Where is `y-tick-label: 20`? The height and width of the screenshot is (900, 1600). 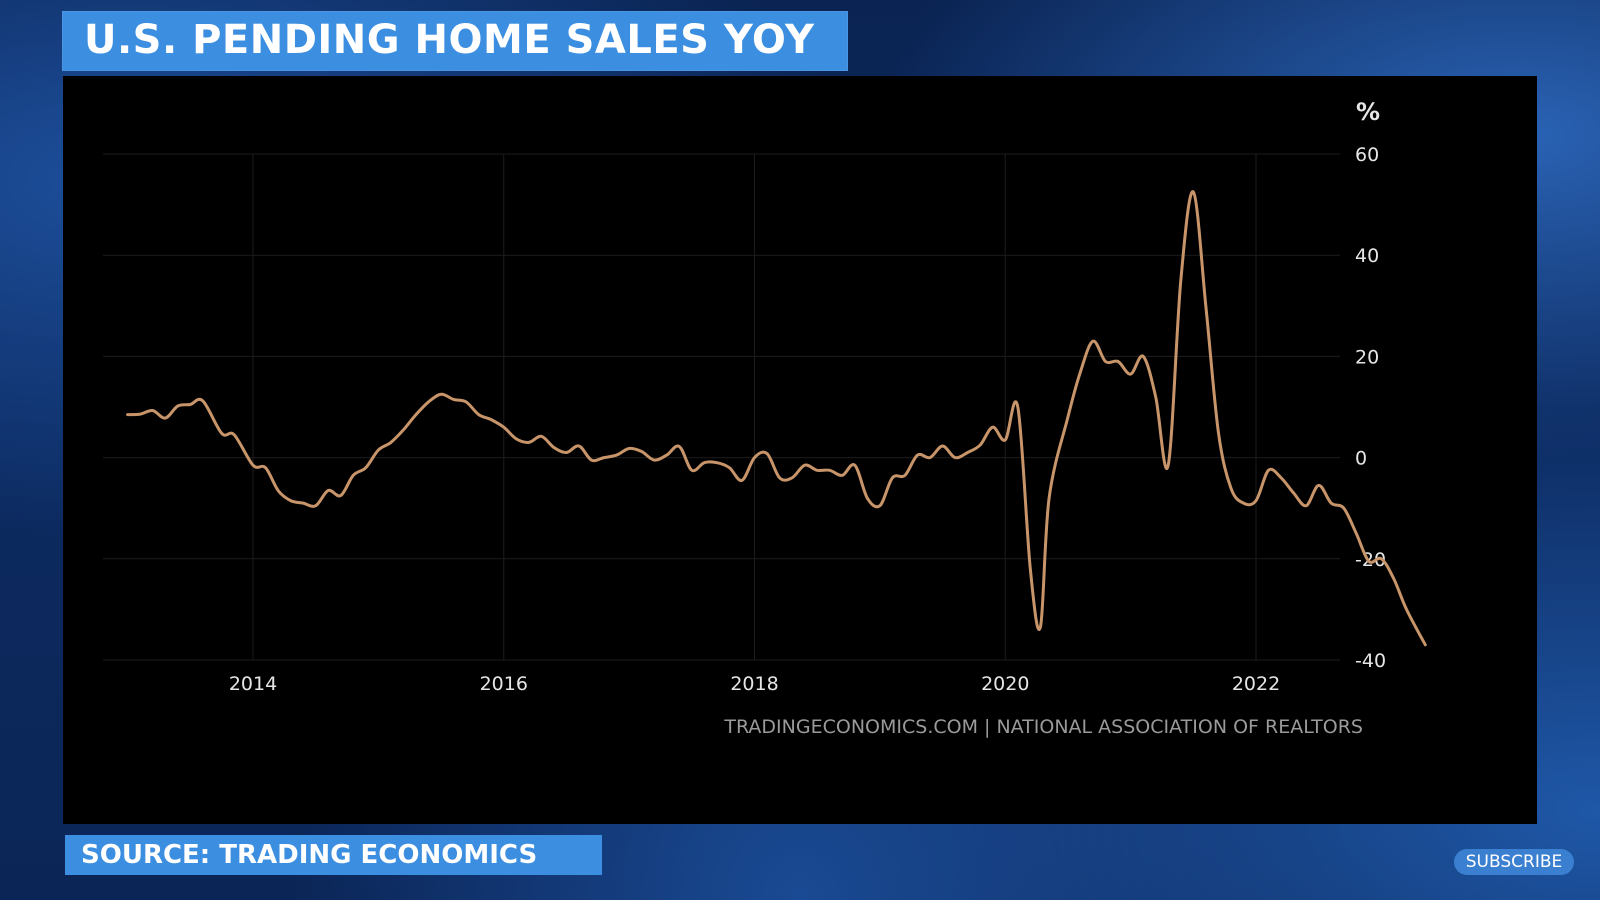
y-tick-label: 20 is located at coordinates (1367, 357).